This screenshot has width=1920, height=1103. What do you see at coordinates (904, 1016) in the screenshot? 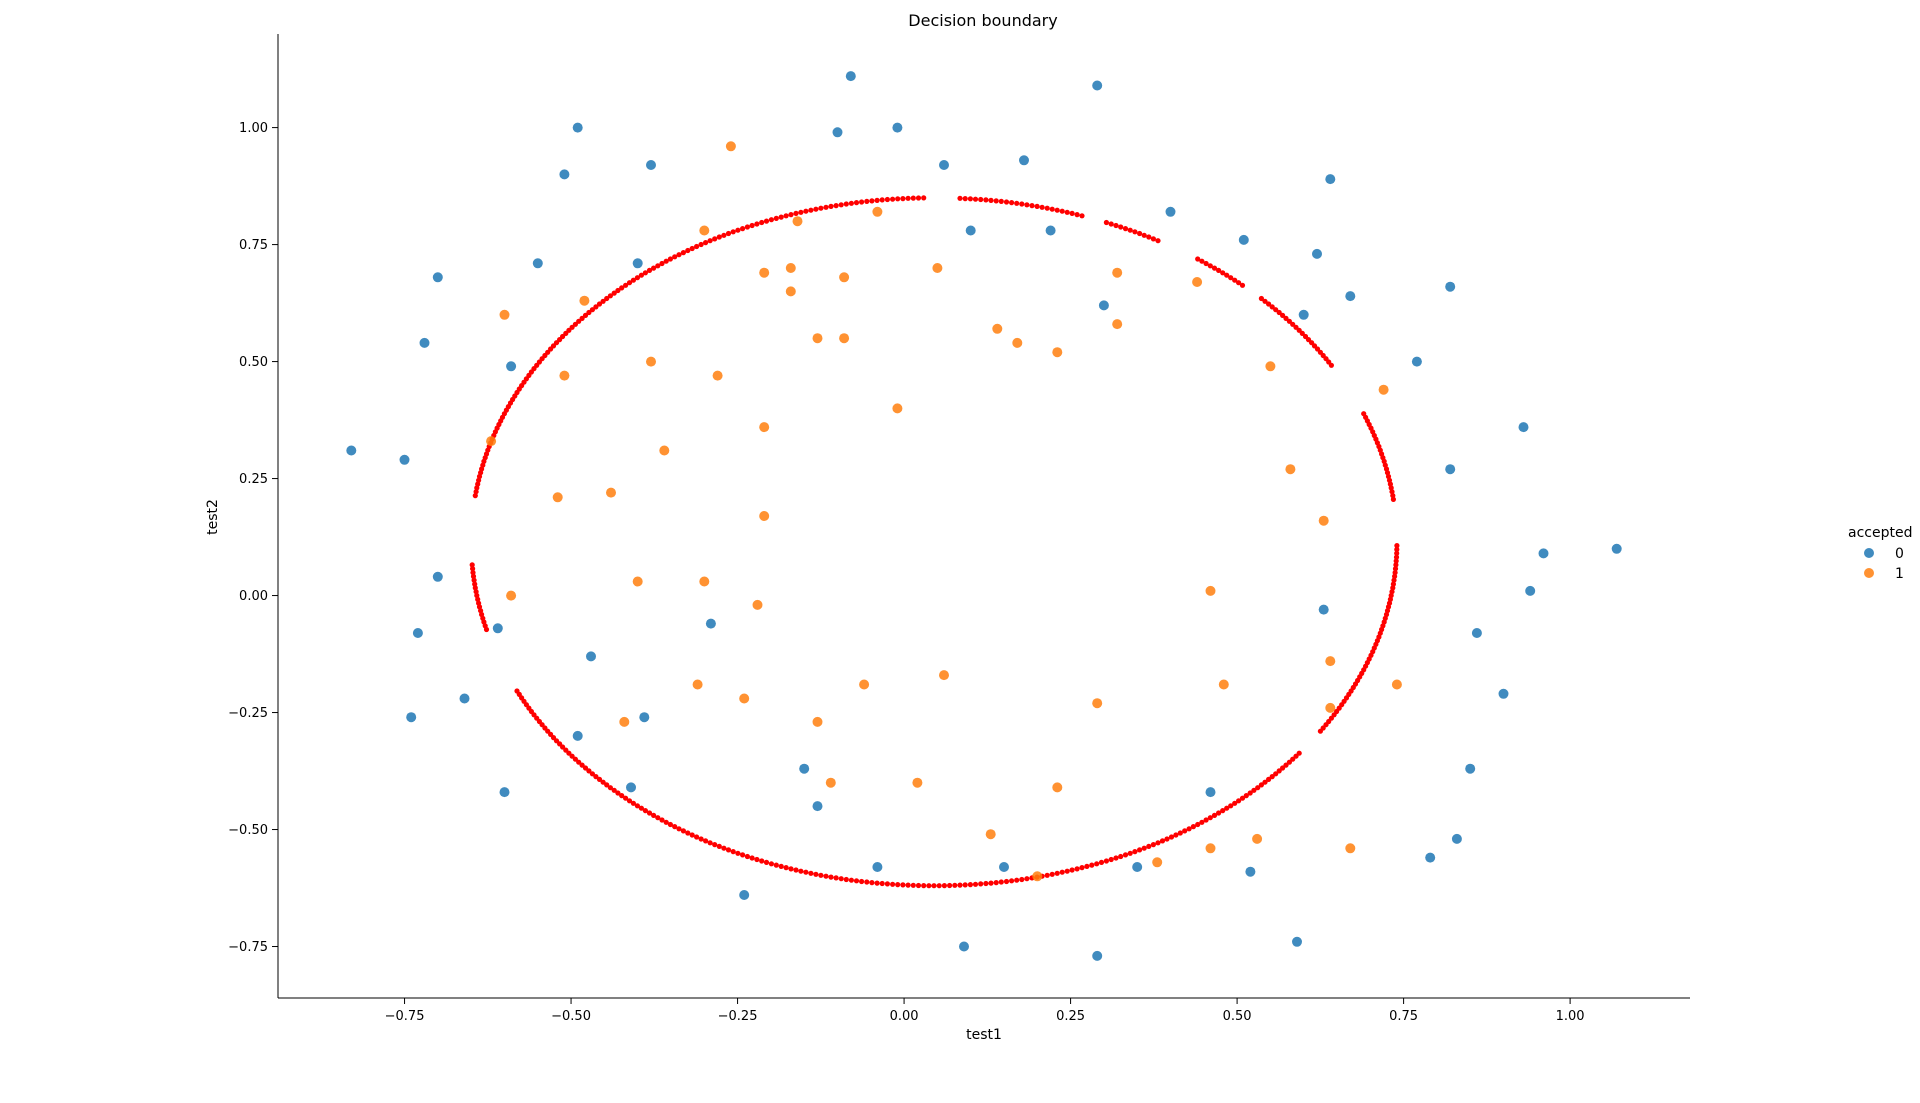
I see `x-tick-label: 0.00` at bounding box center [904, 1016].